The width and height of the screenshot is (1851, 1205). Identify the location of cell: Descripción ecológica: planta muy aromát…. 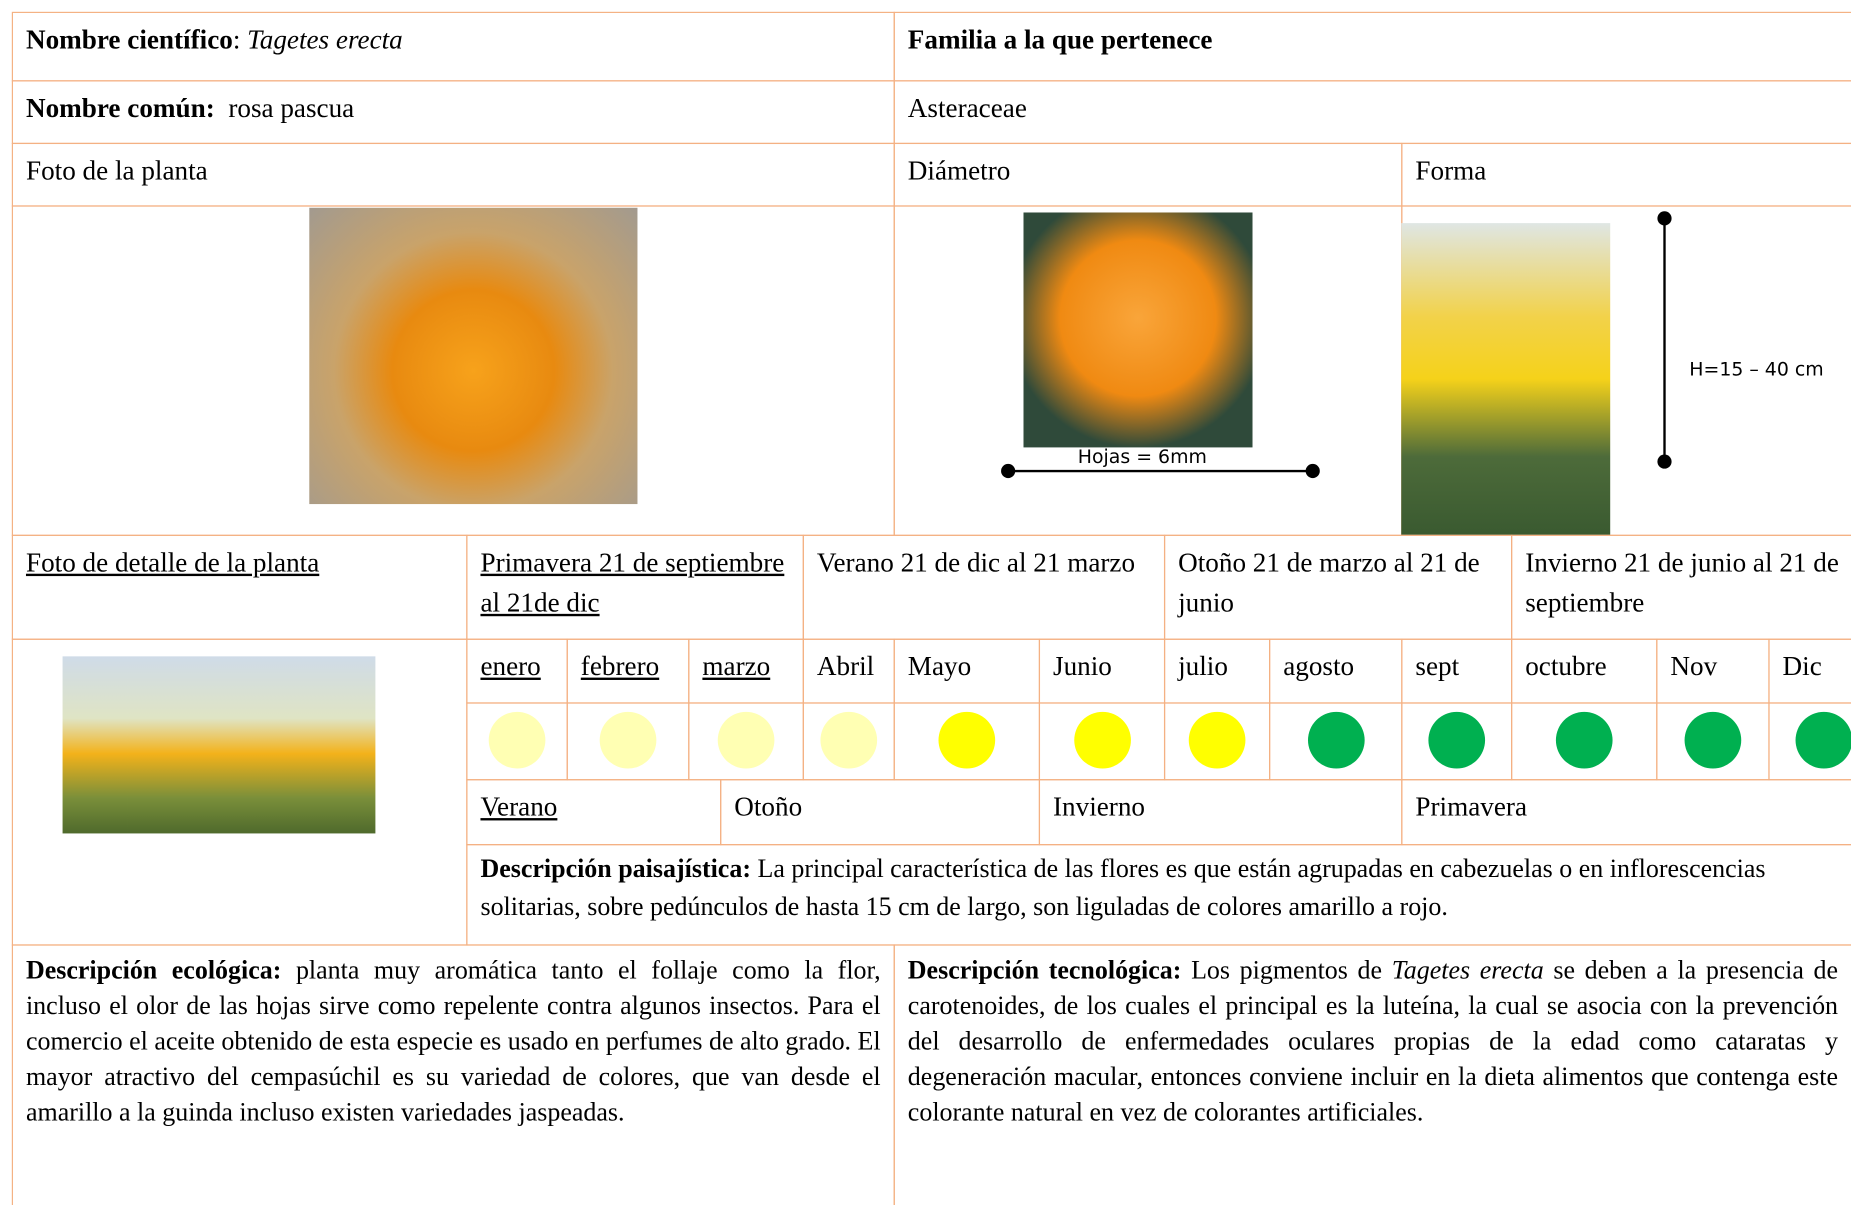
(453, 1074).